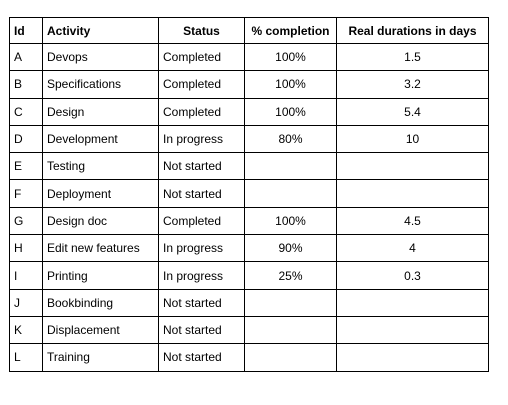 Image resolution: width=508 pixels, height=405 pixels. What do you see at coordinates (100, 57) in the screenshot?
I see `cell-activity: Devops` at bounding box center [100, 57].